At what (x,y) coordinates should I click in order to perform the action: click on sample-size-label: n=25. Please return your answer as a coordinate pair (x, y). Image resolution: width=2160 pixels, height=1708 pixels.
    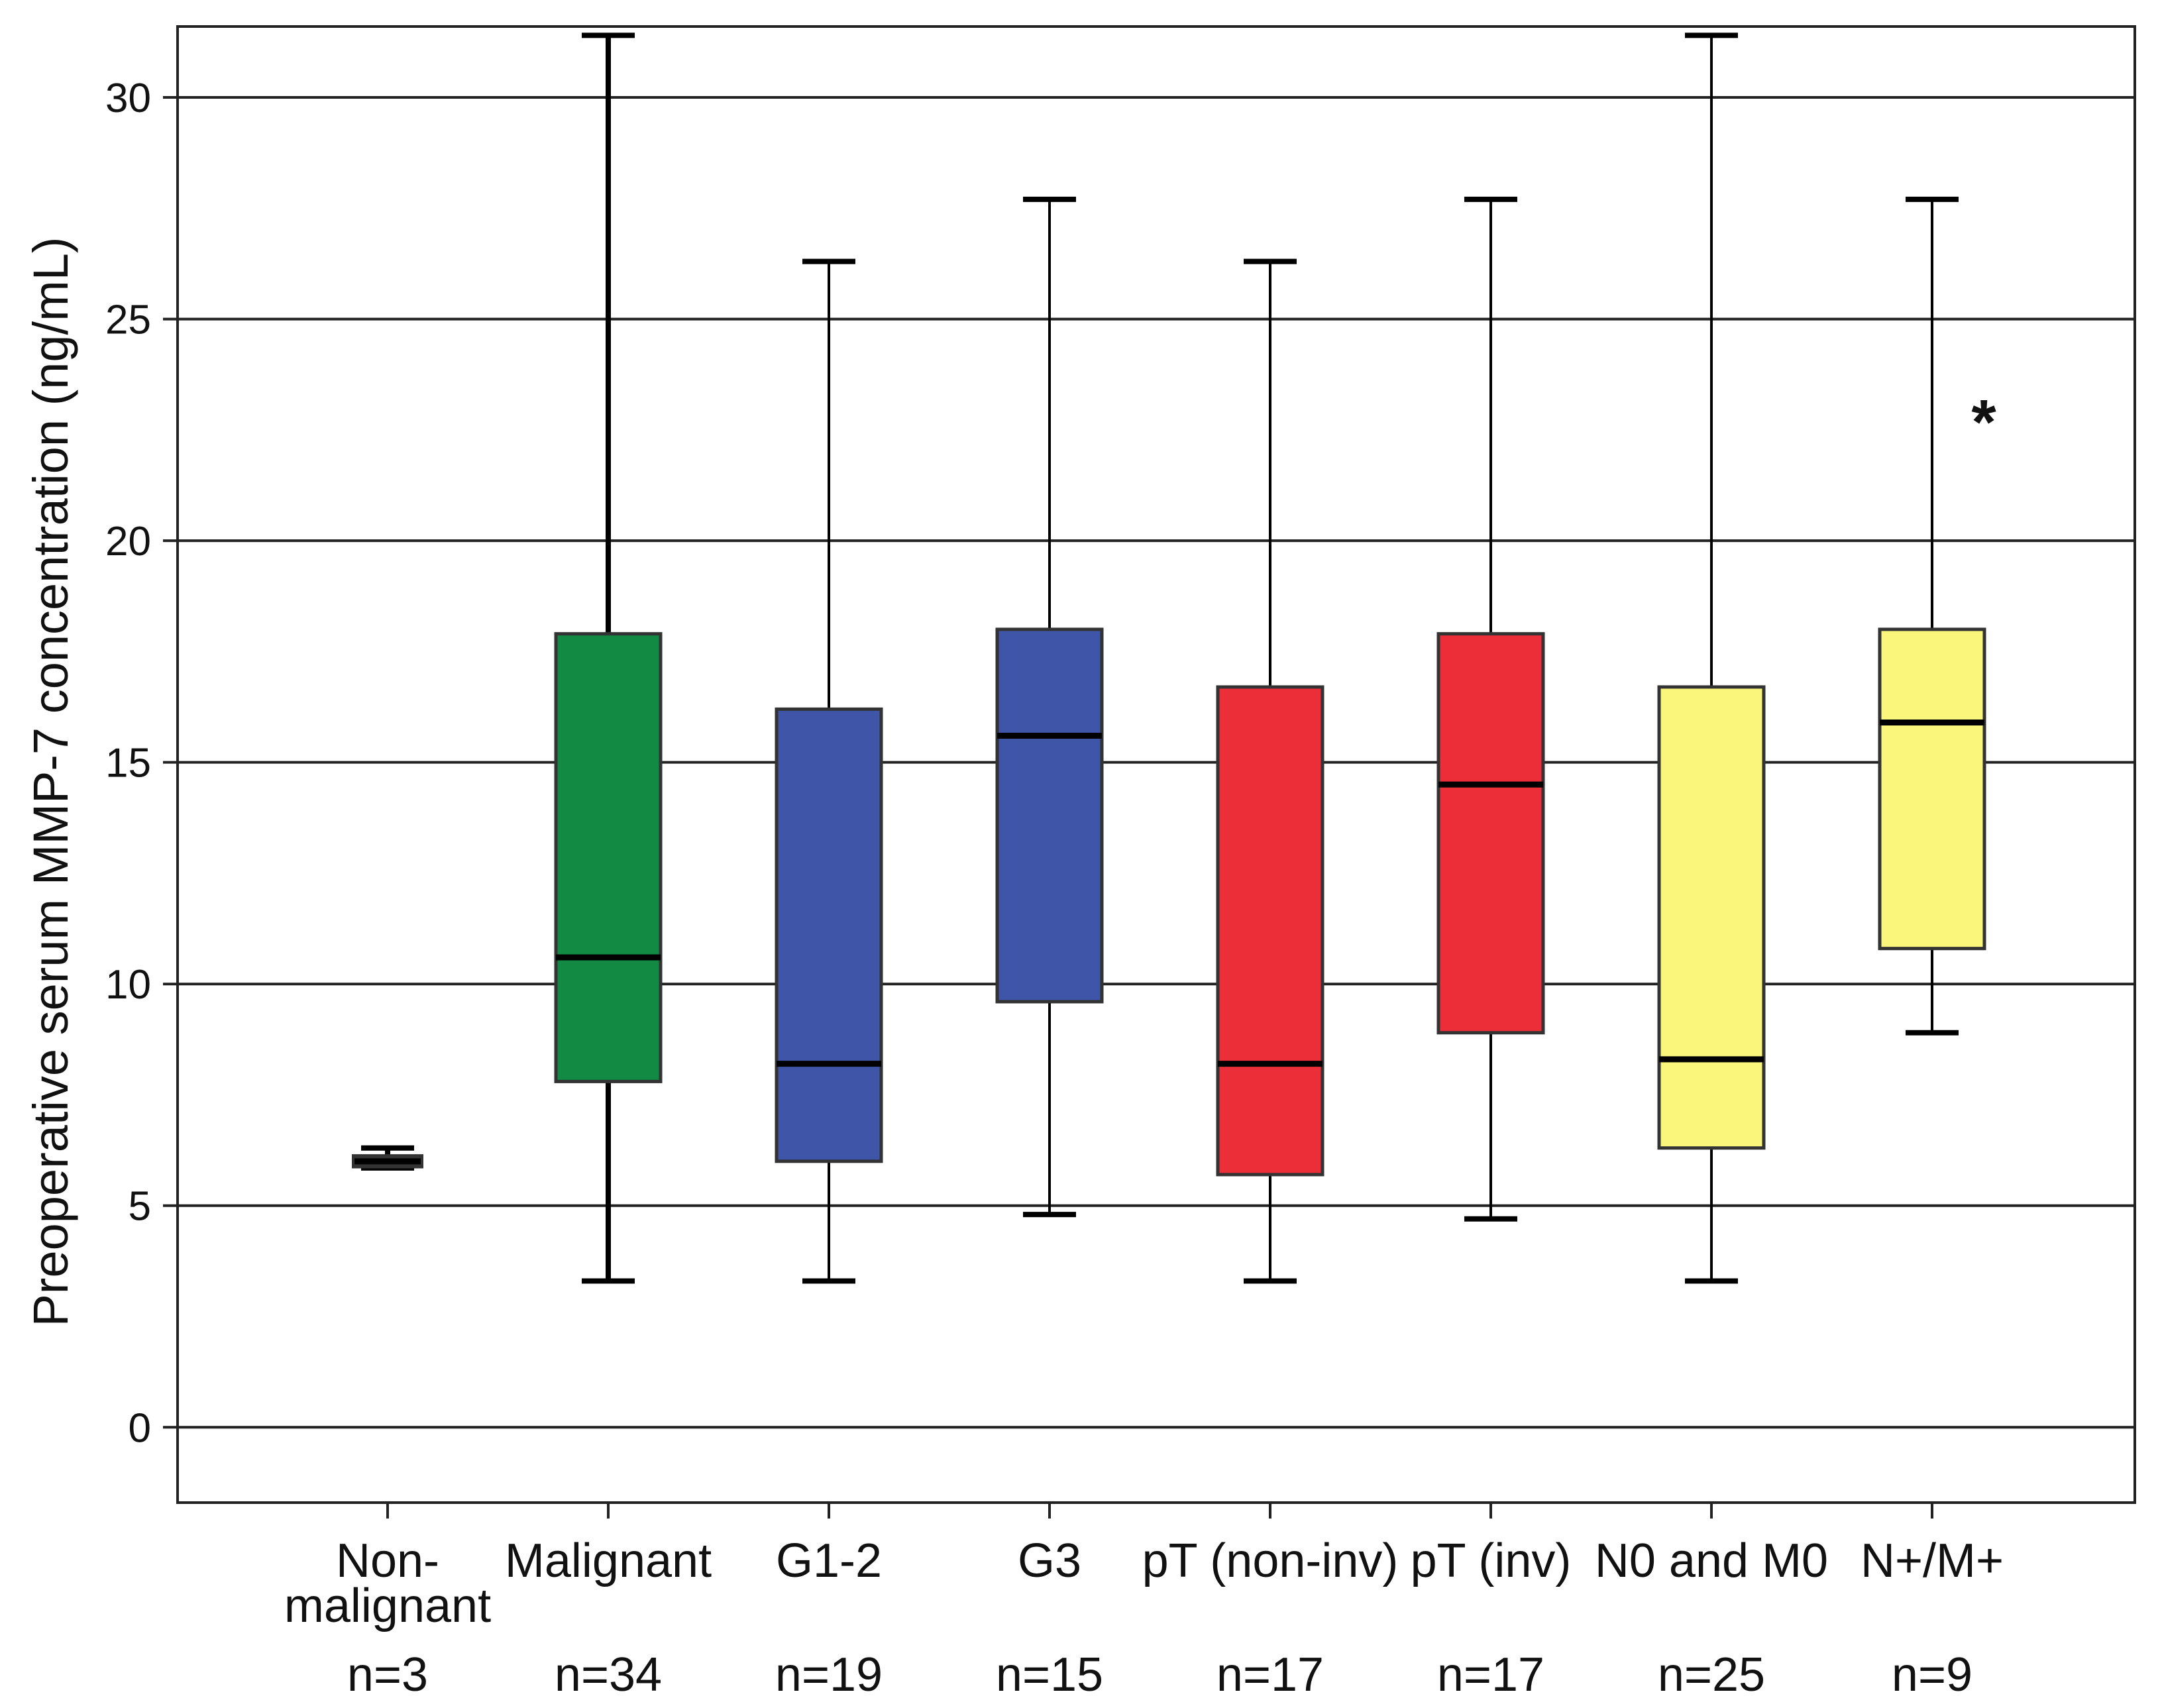
    Looking at the image, I should click on (1711, 1674).